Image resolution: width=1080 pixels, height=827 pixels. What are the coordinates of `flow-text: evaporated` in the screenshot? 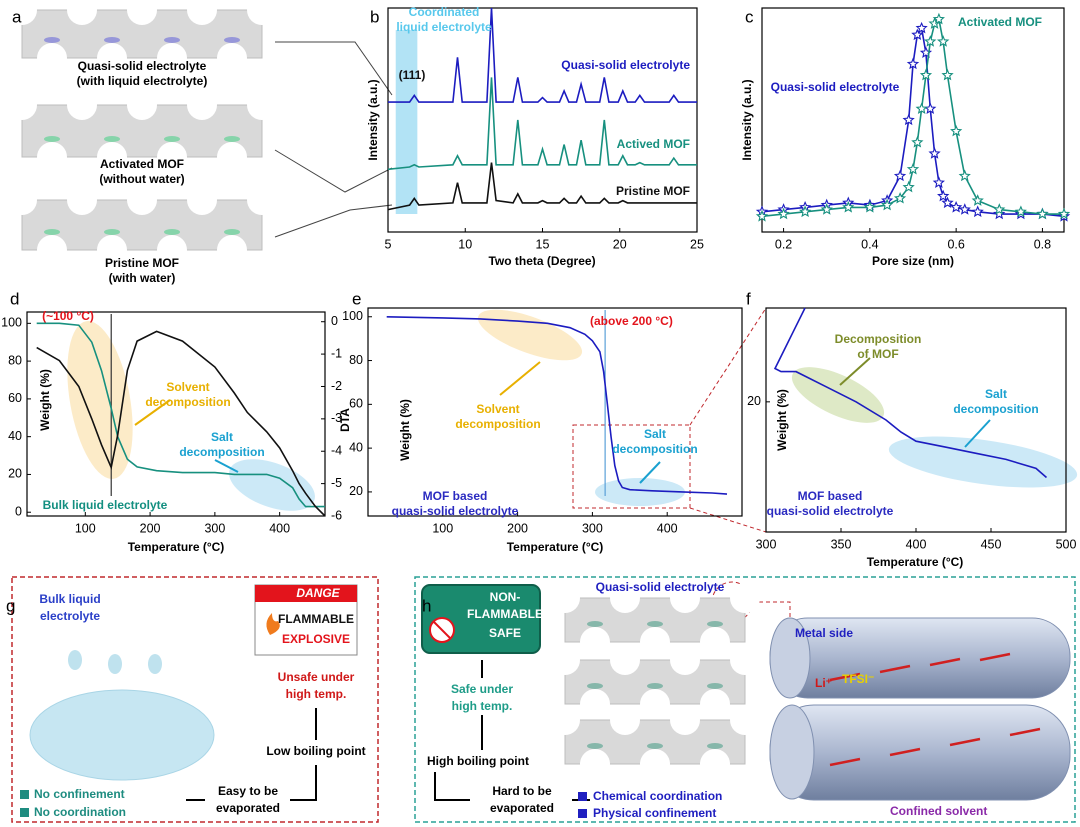 It's located at (248, 808).